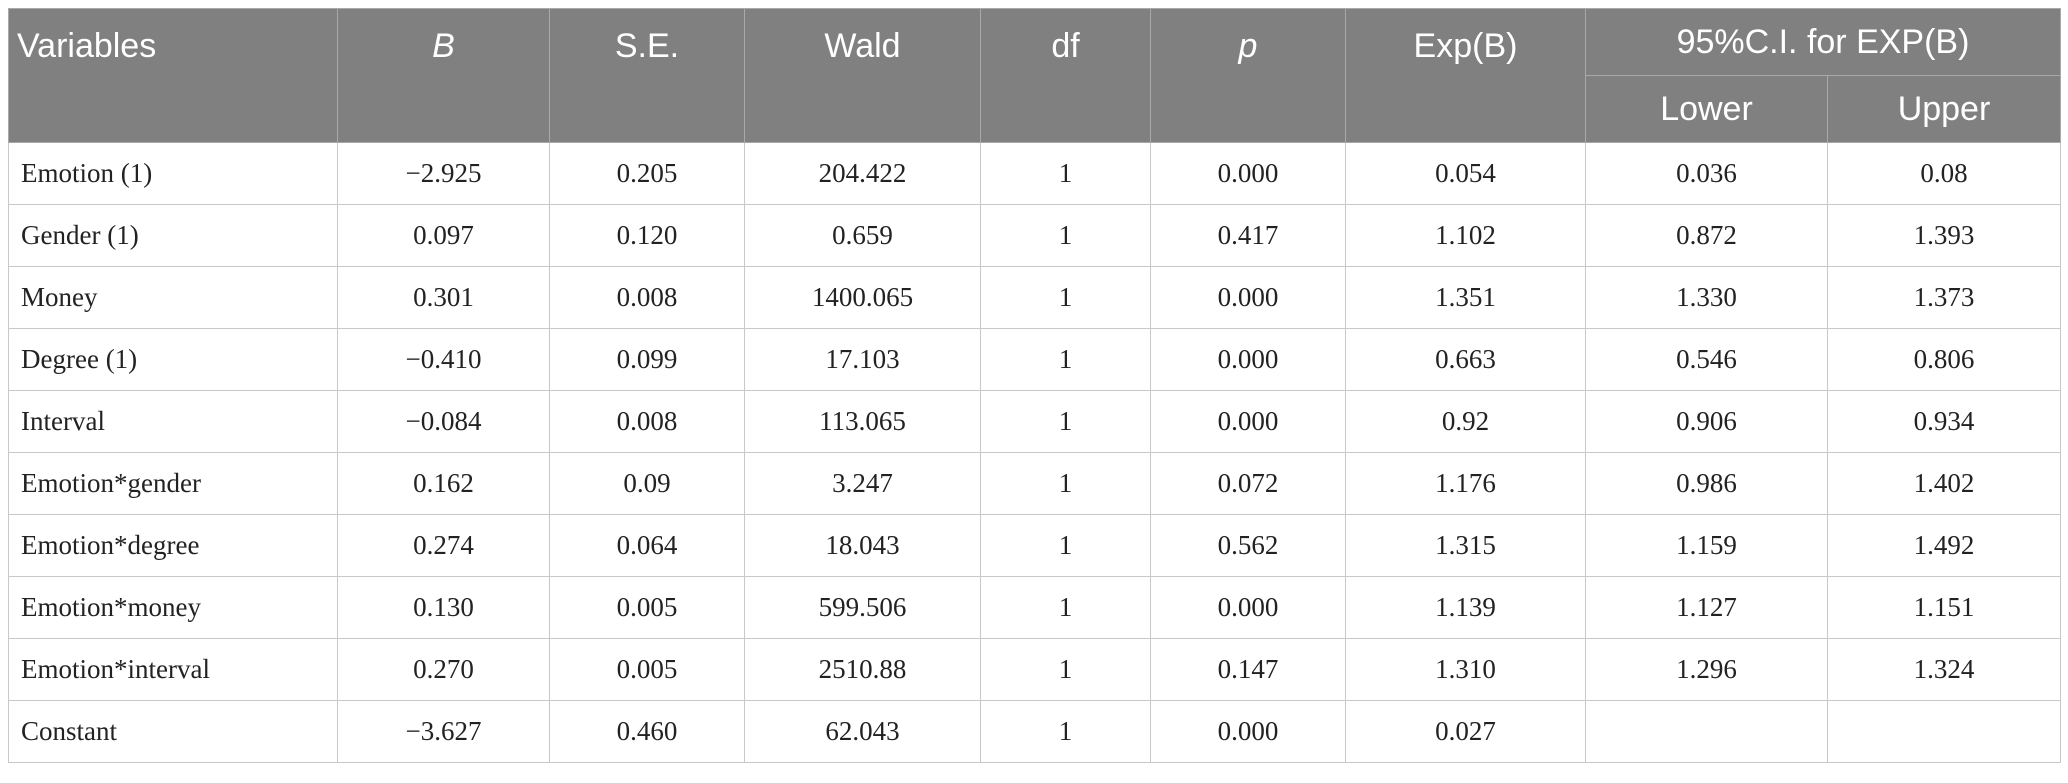 This screenshot has width=2068, height=783. I want to click on wald-cell: 18.043, so click(862, 545).